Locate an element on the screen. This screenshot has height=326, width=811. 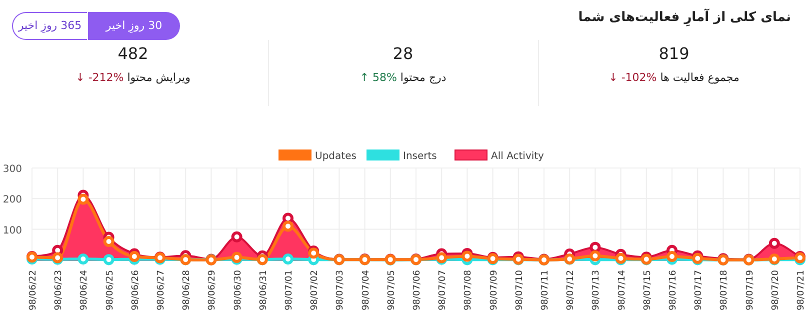
x-tick-label: 98/07/08 is located at coordinates (469, 290).